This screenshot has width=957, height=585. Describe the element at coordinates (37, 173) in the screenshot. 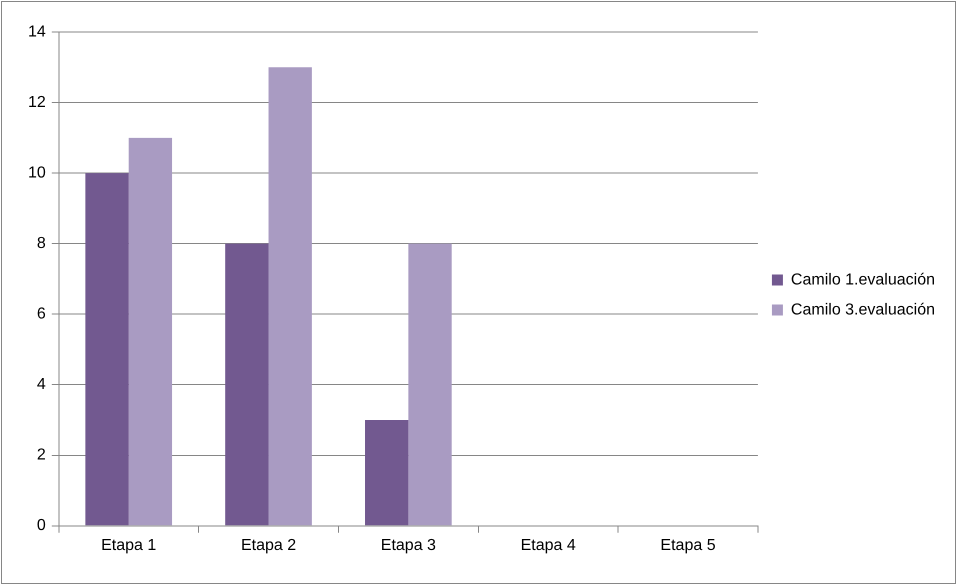

I see `y-tick-label: 10` at that location.